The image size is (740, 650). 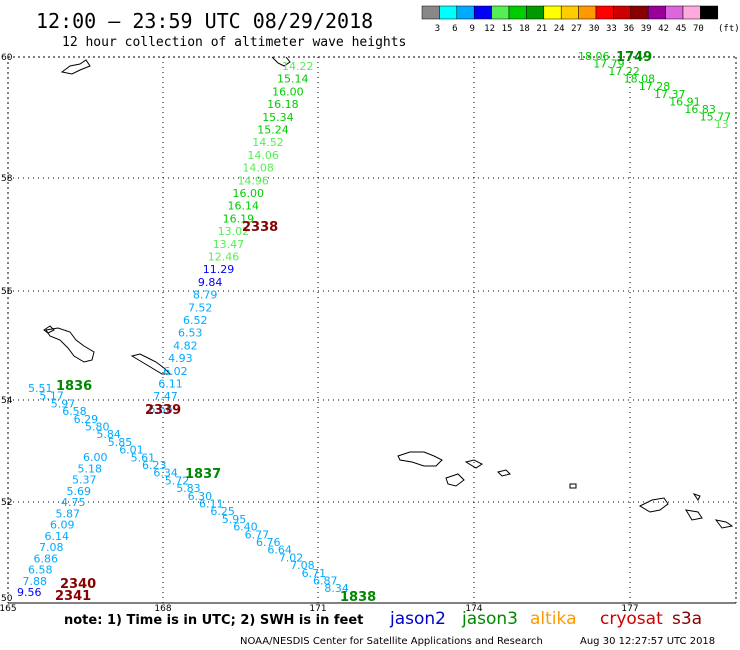 I want to click on coastline-northwest, so click(x=75, y=67).